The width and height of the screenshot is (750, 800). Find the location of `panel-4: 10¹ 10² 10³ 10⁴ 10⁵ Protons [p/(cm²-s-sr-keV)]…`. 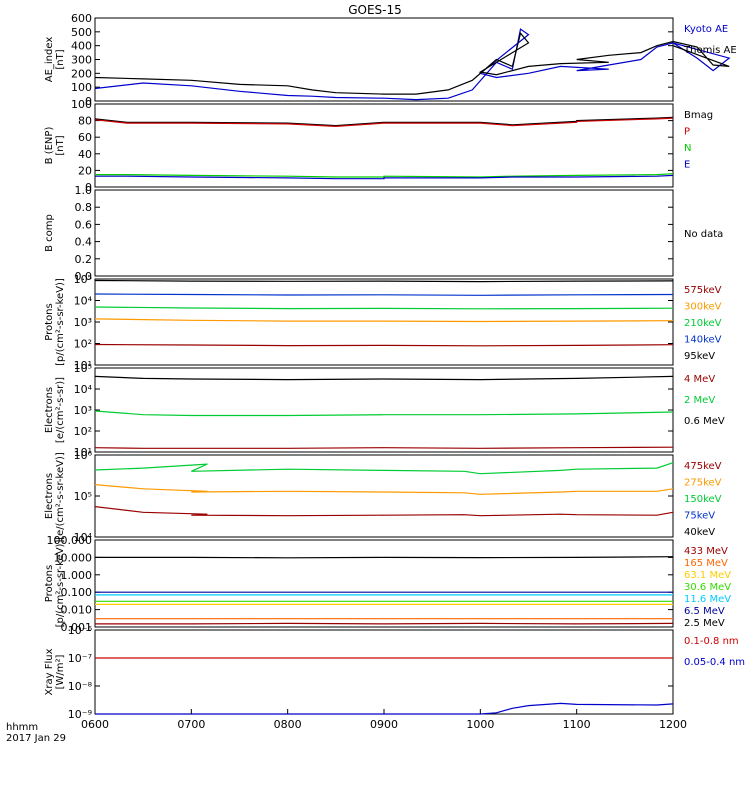

panel-4: 10¹ 10² 10³ 10⁴ 10⁵ Protons [p/(cm²-s-sr-keV)]… is located at coordinates (383, 322).